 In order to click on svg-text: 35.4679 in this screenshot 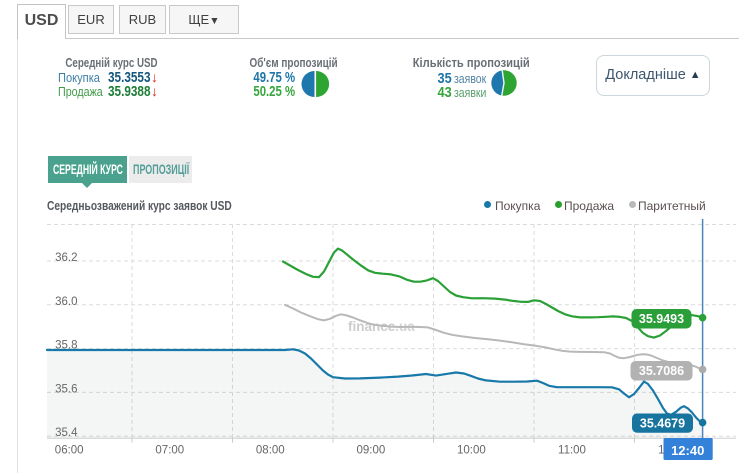, I will do `click(662, 424)`.